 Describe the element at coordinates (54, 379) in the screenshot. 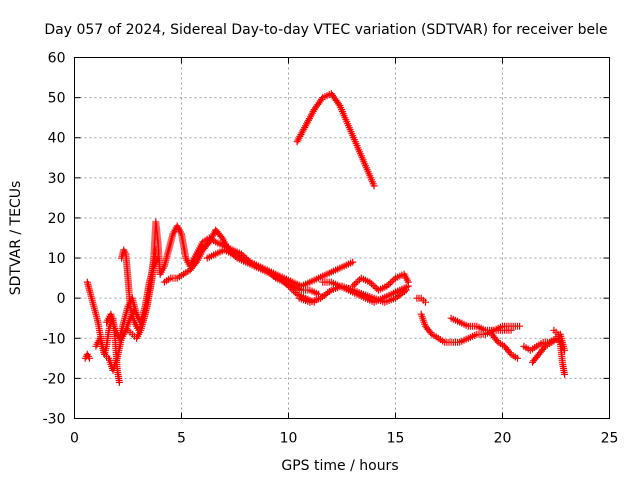

I see `y-tick-label: -20` at that location.